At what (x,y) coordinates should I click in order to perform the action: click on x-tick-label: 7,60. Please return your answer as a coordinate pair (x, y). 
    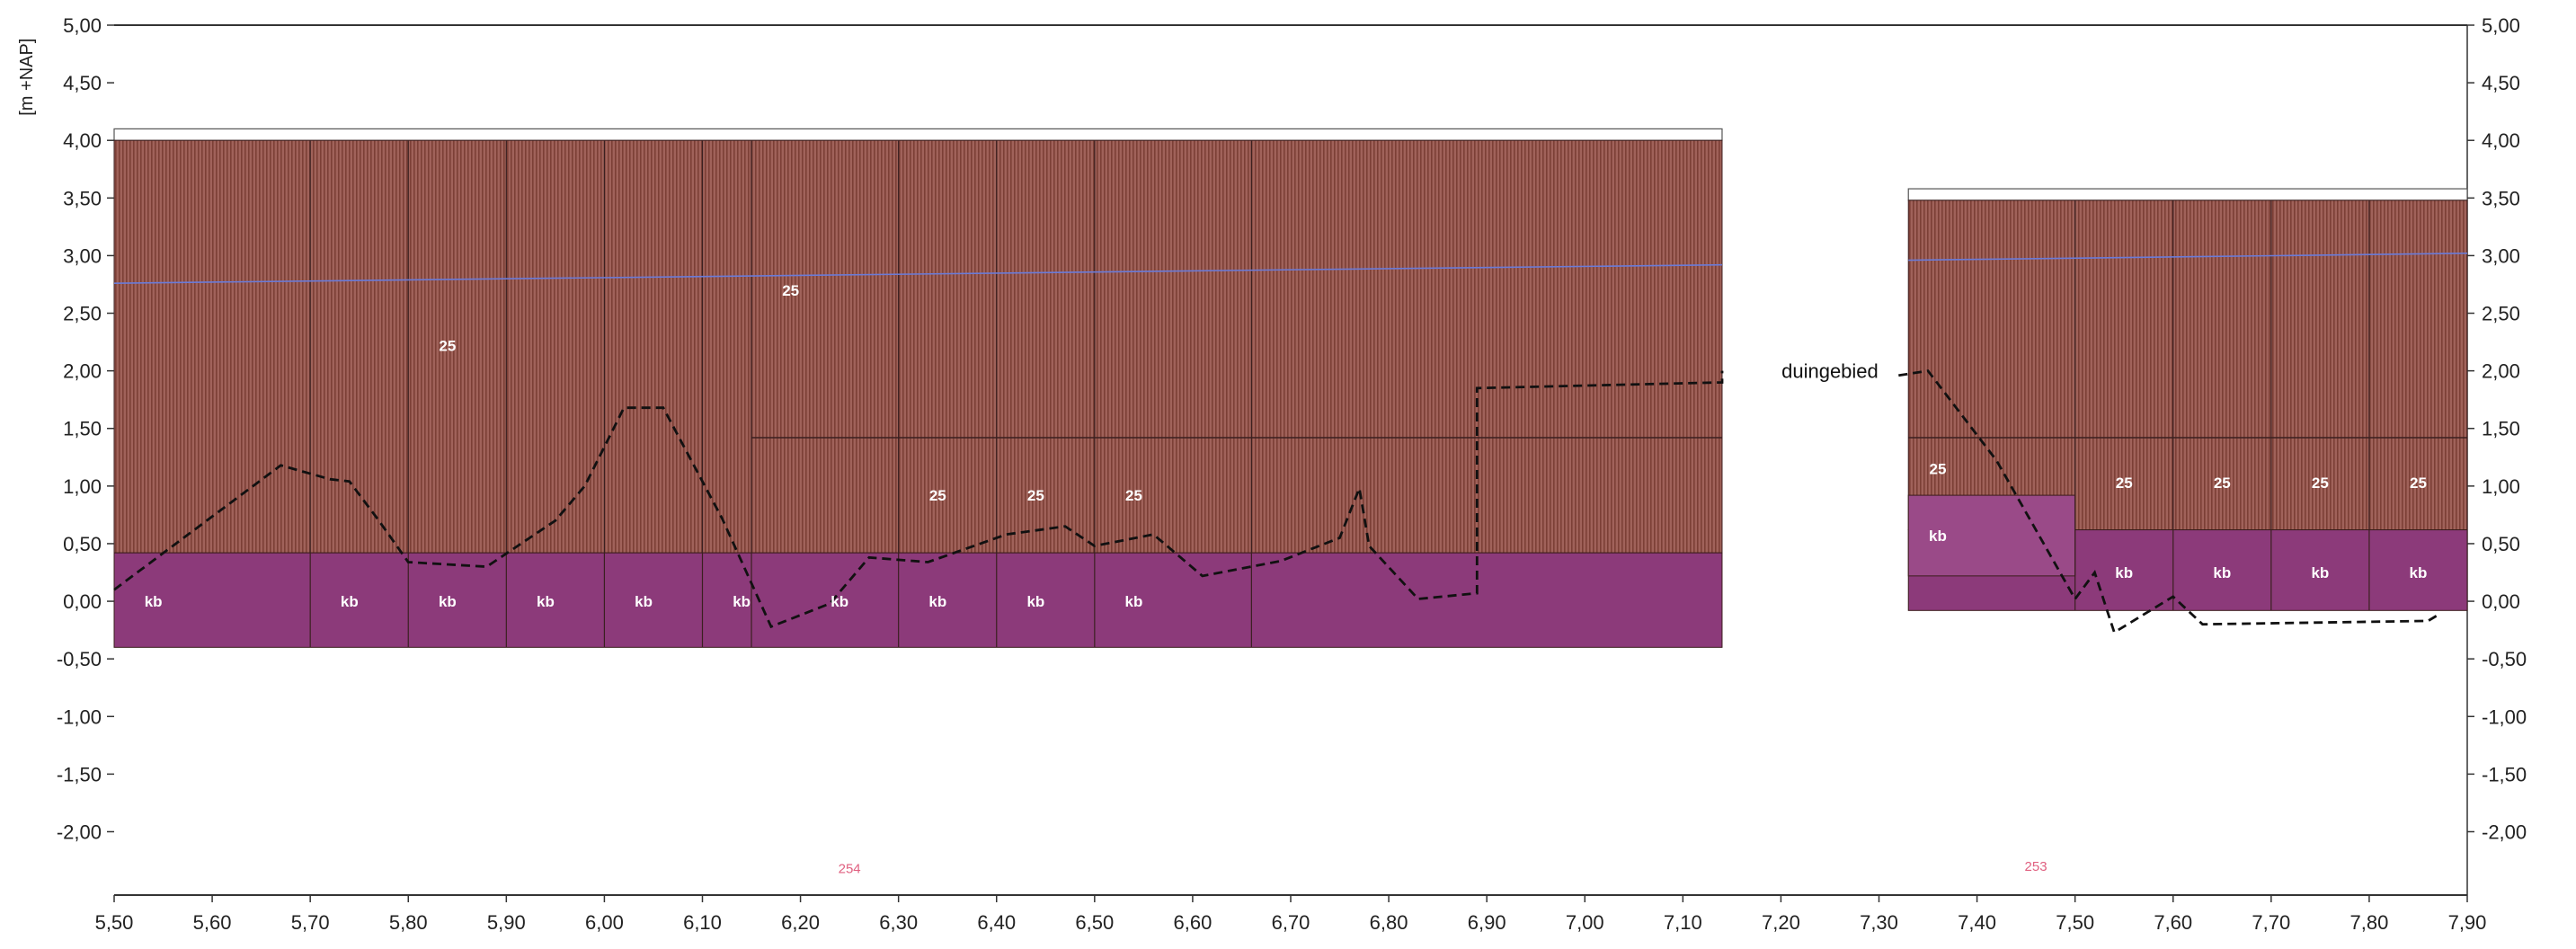
    Looking at the image, I should click on (2173, 922).